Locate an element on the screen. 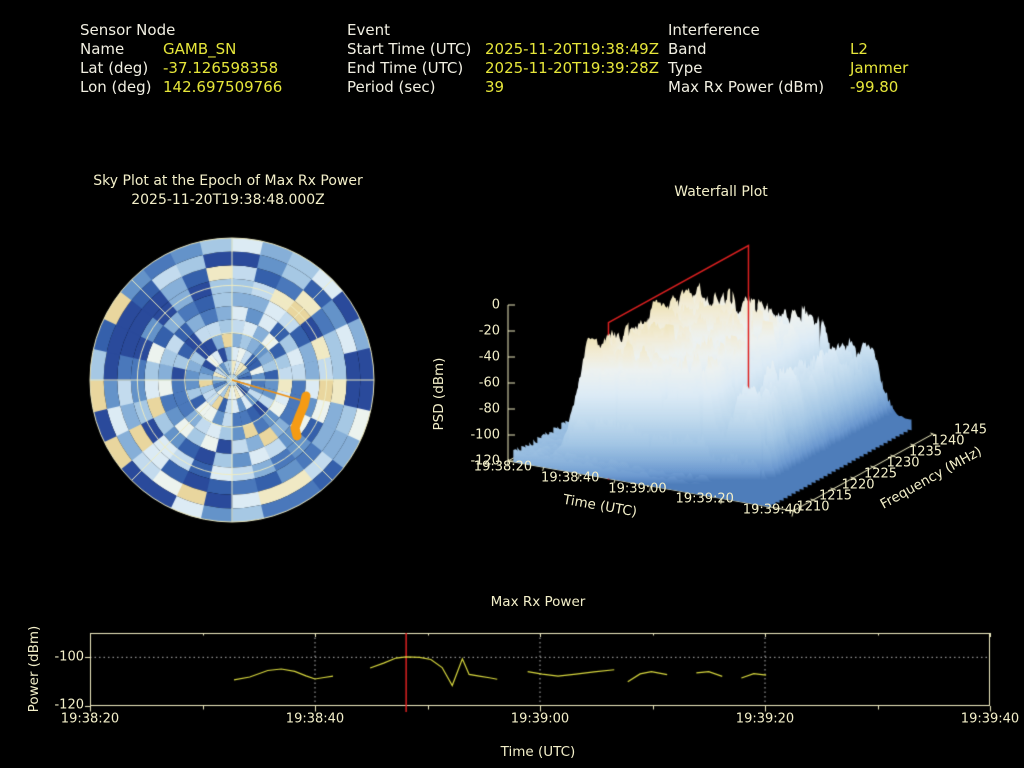 This screenshot has height=768, width=1024. tick-label: -20 is located at coordinates (489, 331).